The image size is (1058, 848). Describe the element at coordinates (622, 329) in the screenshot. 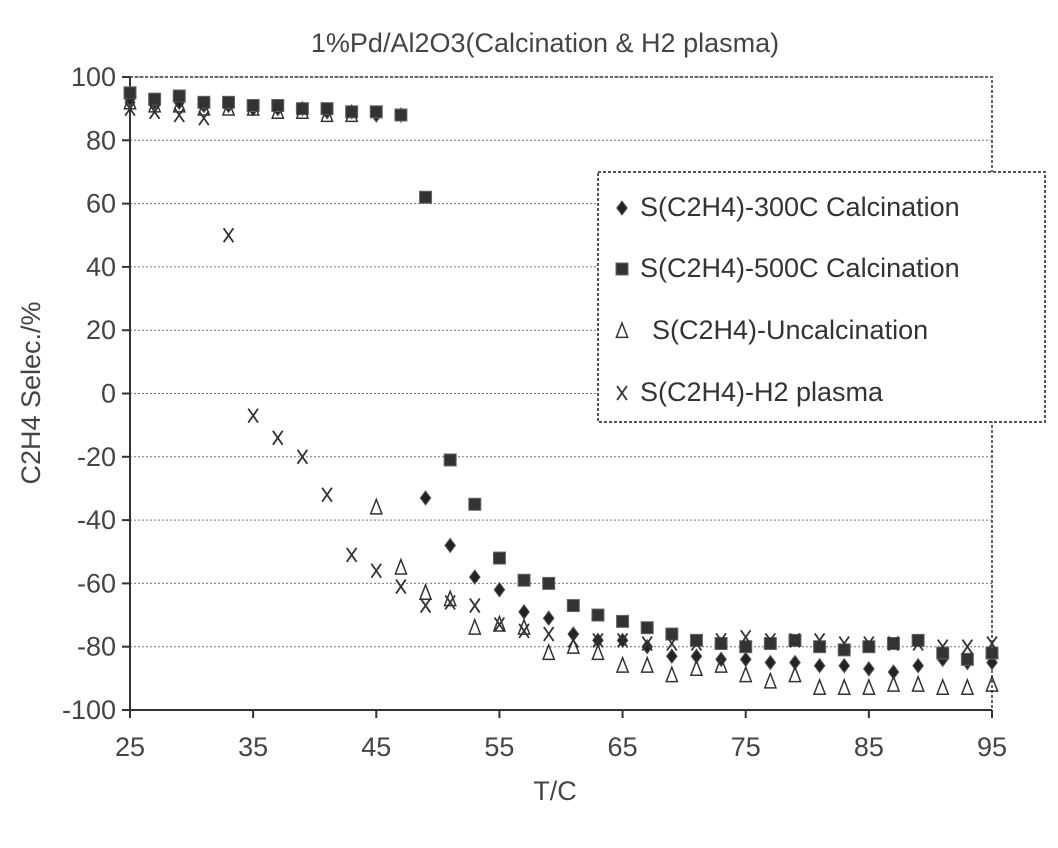

I see `legend-marker-uncalcination` at that location.